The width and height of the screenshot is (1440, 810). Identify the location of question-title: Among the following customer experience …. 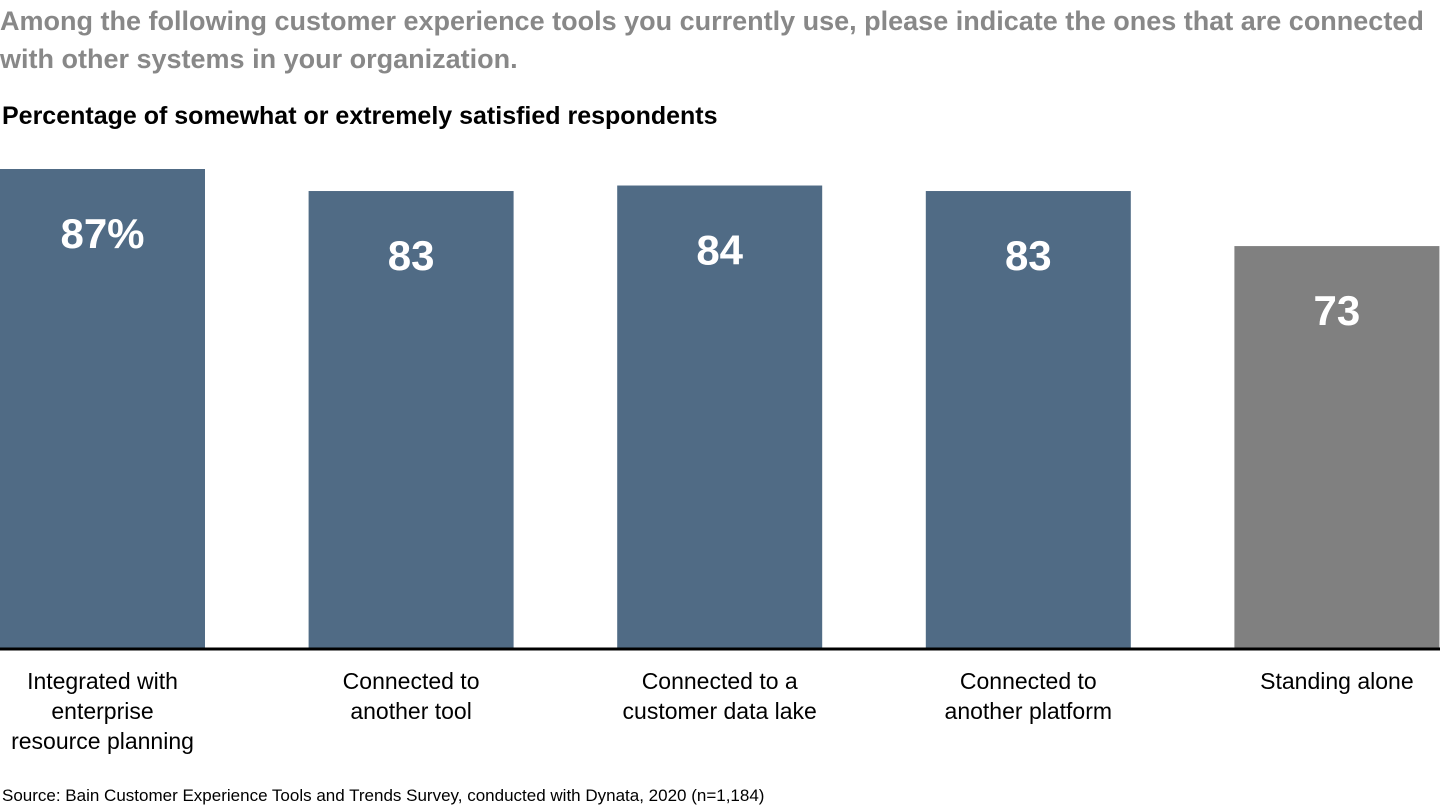
(712, 40).